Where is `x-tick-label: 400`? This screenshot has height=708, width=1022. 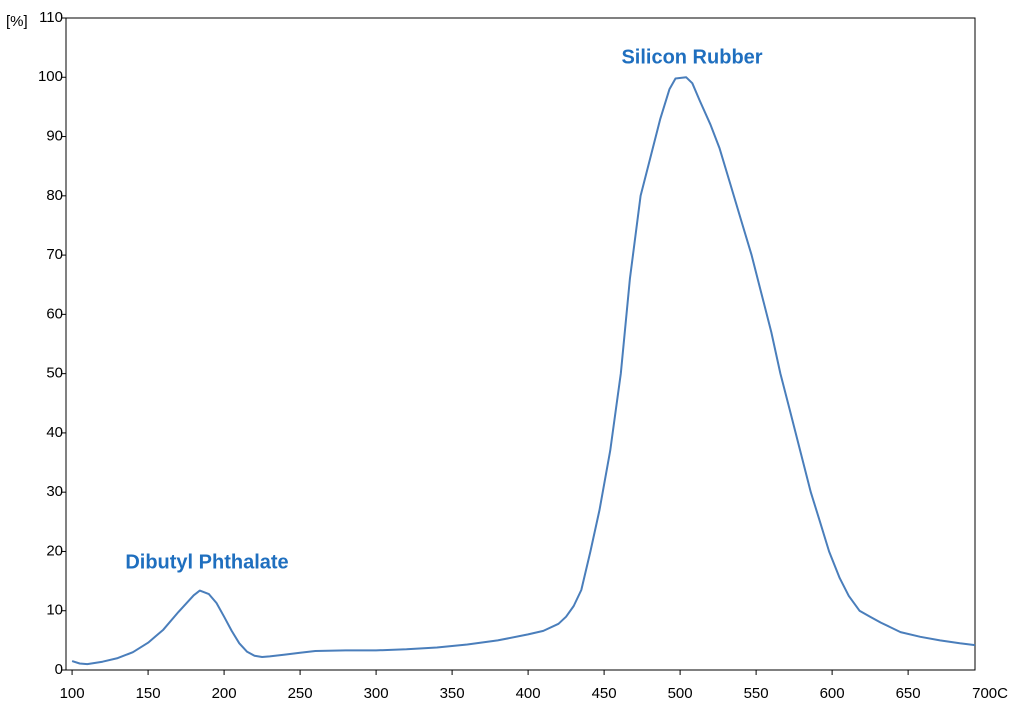
x-tick-label: 400 is located at coordinates (528, 693).